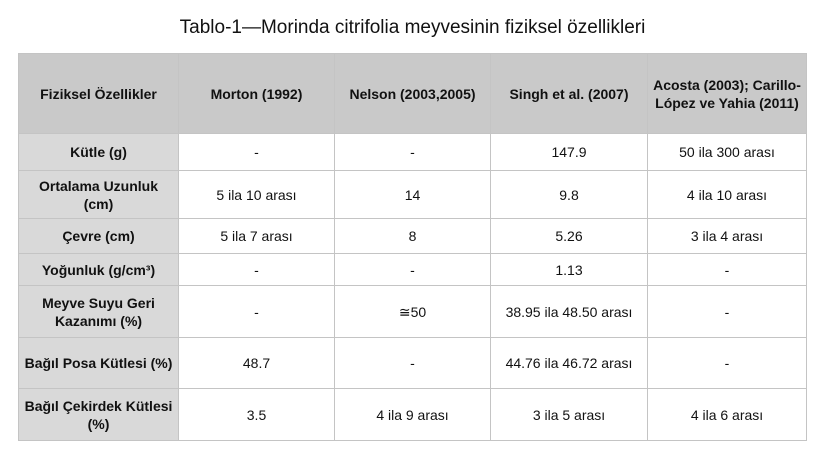  Describe the element at coordinates (98, 414) in the screenshot. I see `row-label: Bağıl Çekirdek Kütlesi (%)` at that location.